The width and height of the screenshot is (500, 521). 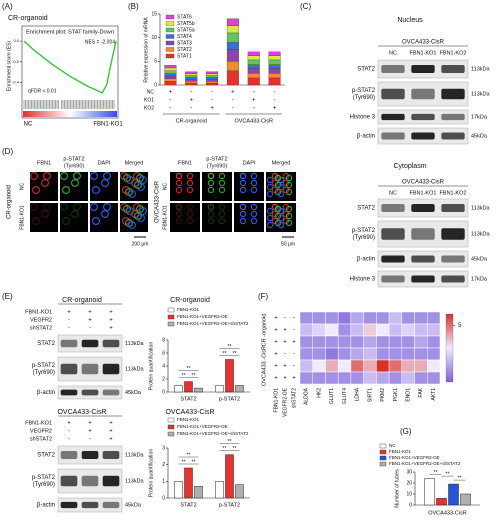 What do you see at coordinates (41, 320) in the screenshot?
I see `condition-name: VEGFR2` at bounding box center [41, 320].